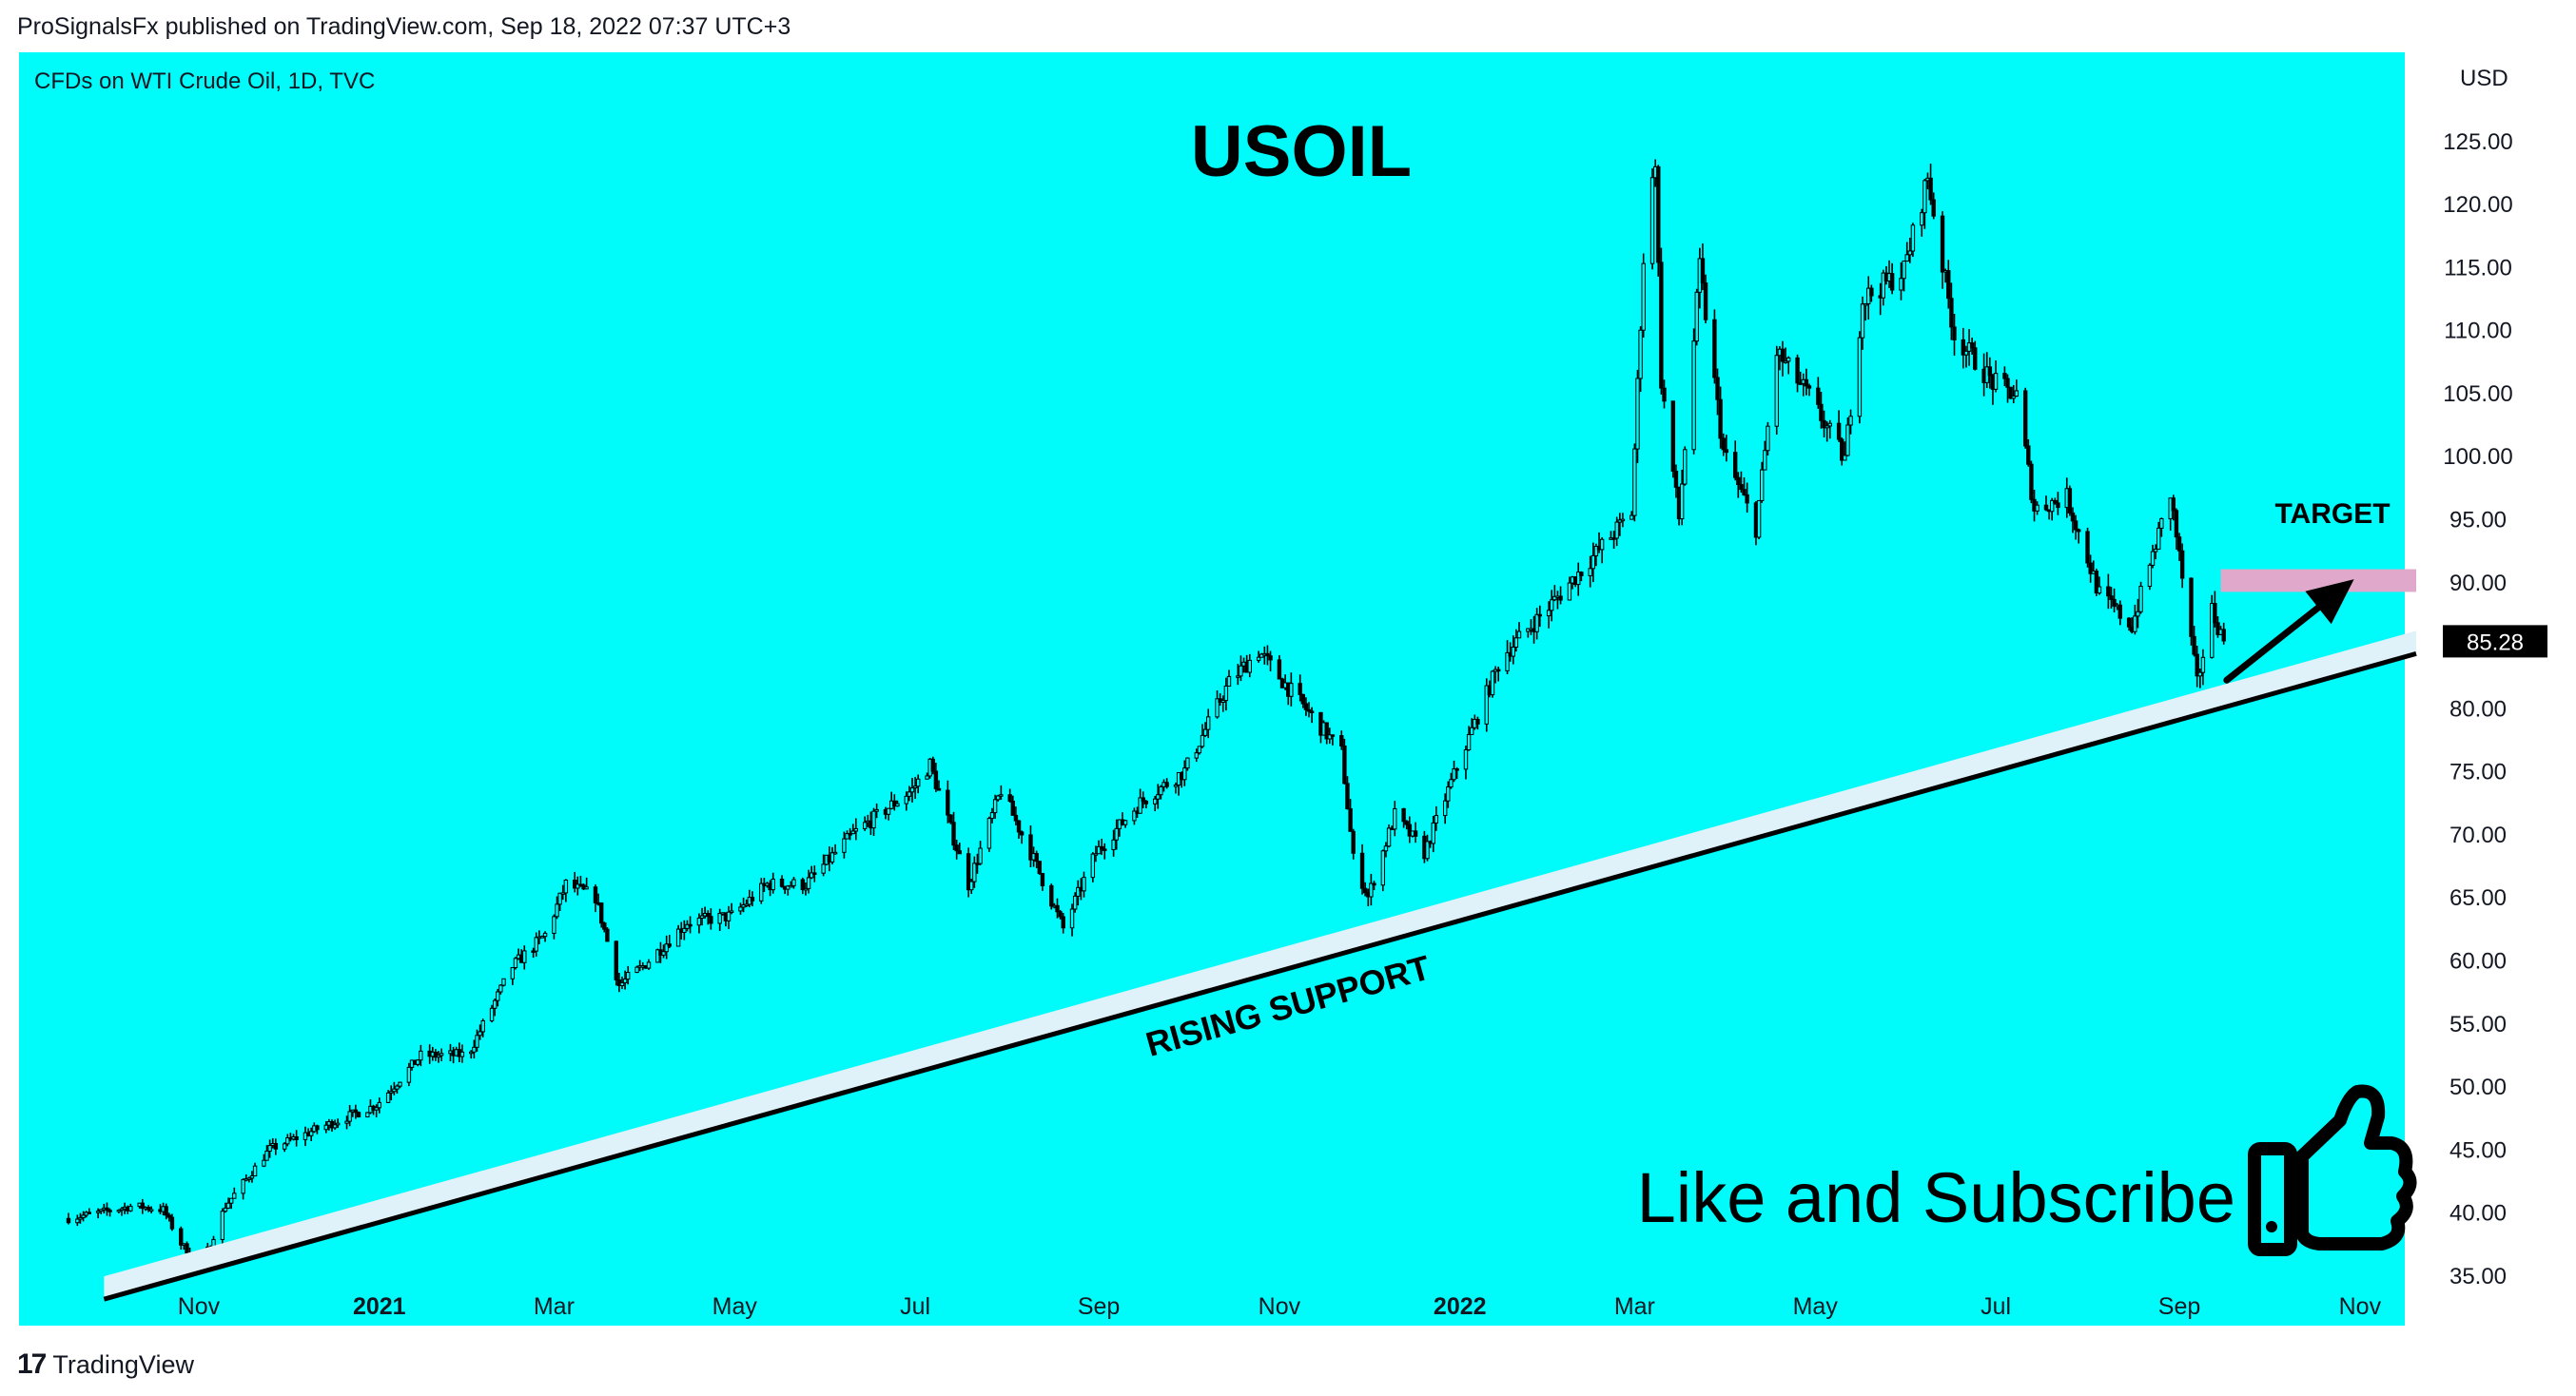 The image size is (2576, 1396). I want to click on chart-title: USOIL, so click(1302, 151).